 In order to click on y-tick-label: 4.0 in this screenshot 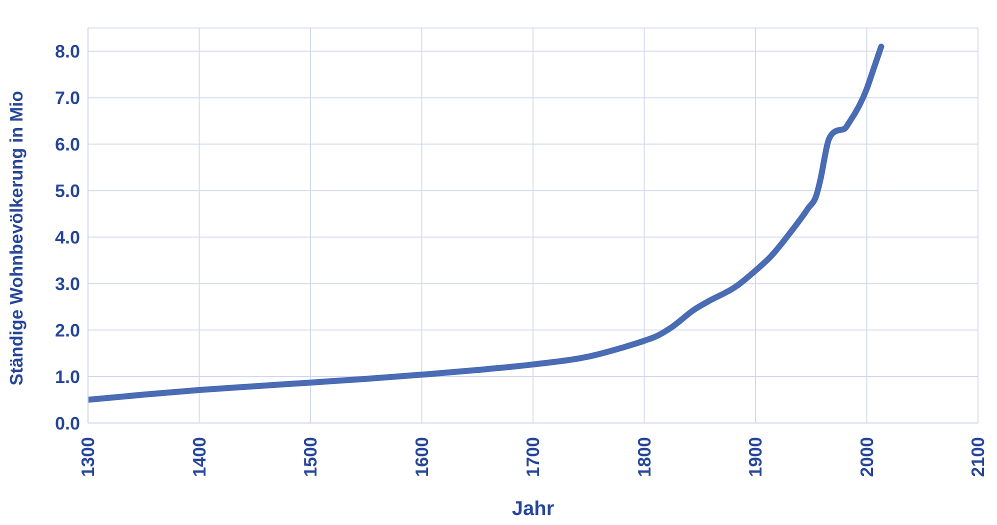, I will do `click(67, 238)`.